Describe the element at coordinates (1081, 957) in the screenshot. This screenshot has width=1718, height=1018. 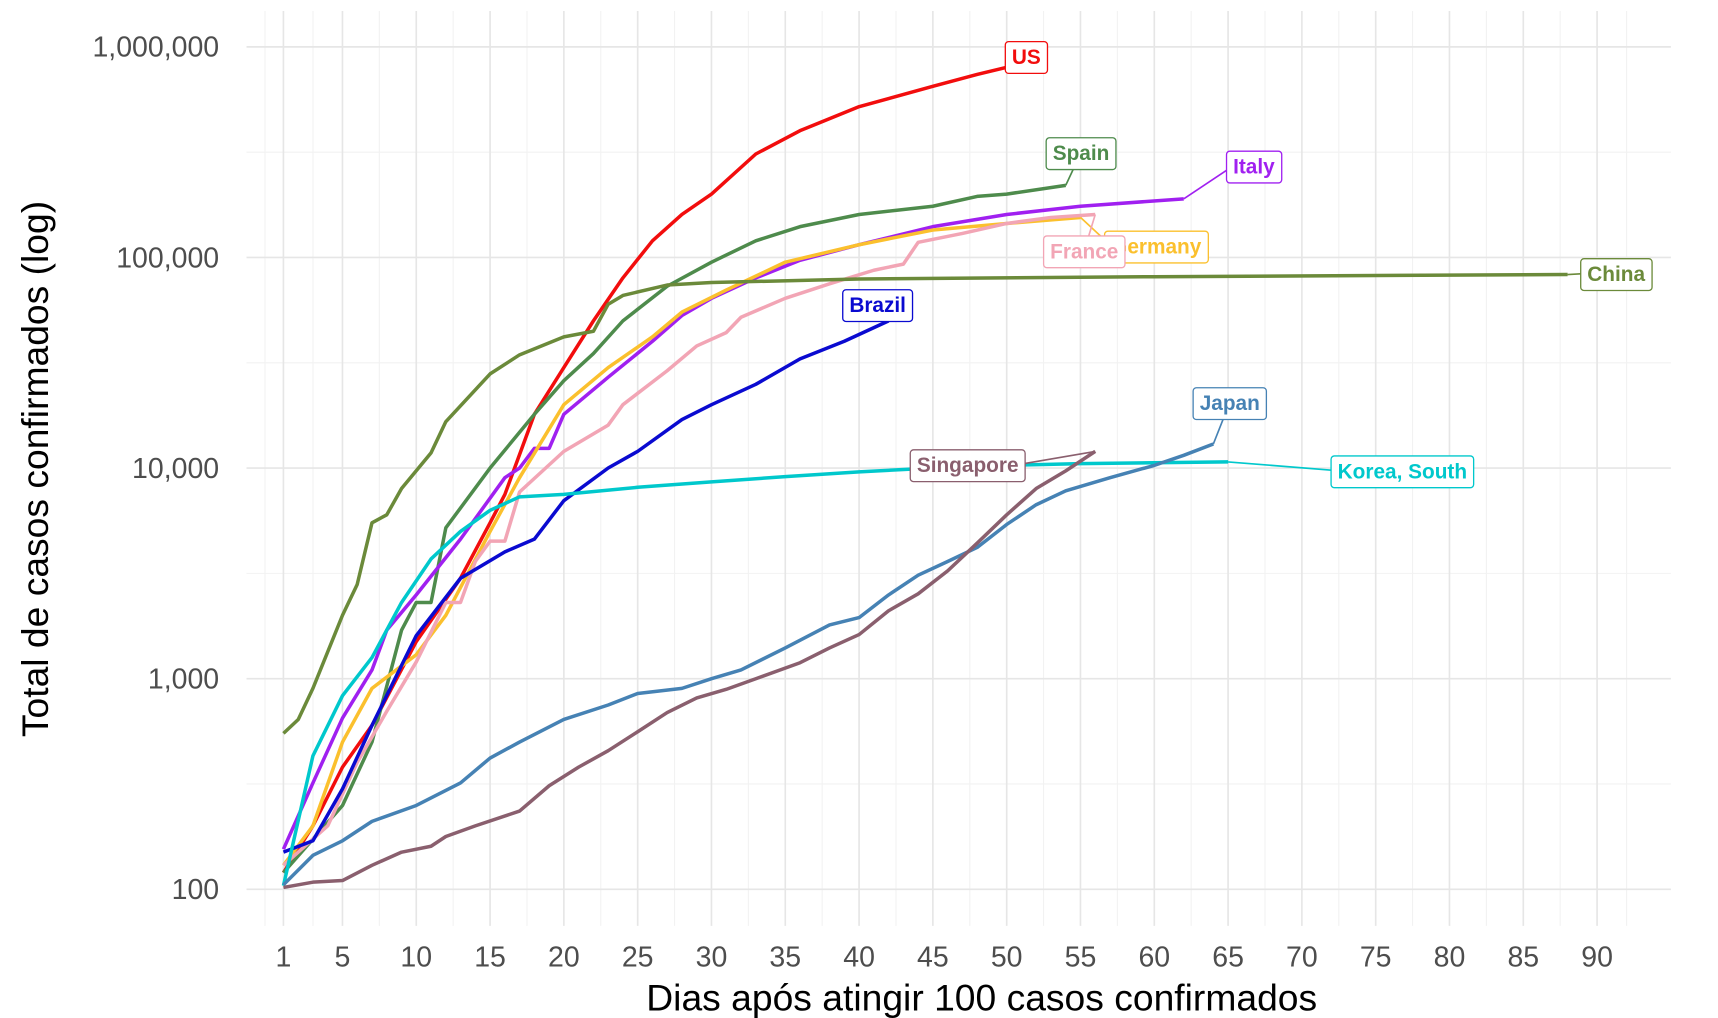
I see `x-tick-label: 55` at that location.